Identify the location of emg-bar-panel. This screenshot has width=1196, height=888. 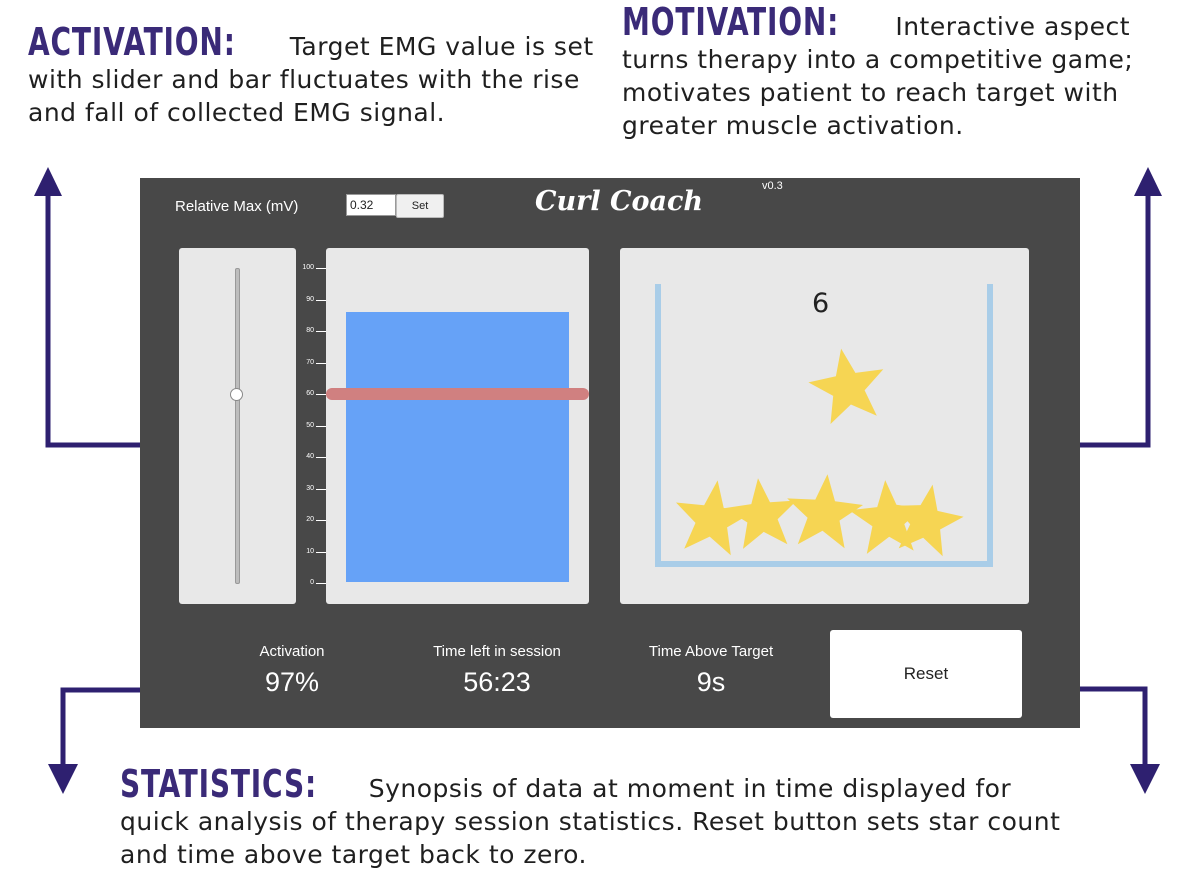
(457, 426).